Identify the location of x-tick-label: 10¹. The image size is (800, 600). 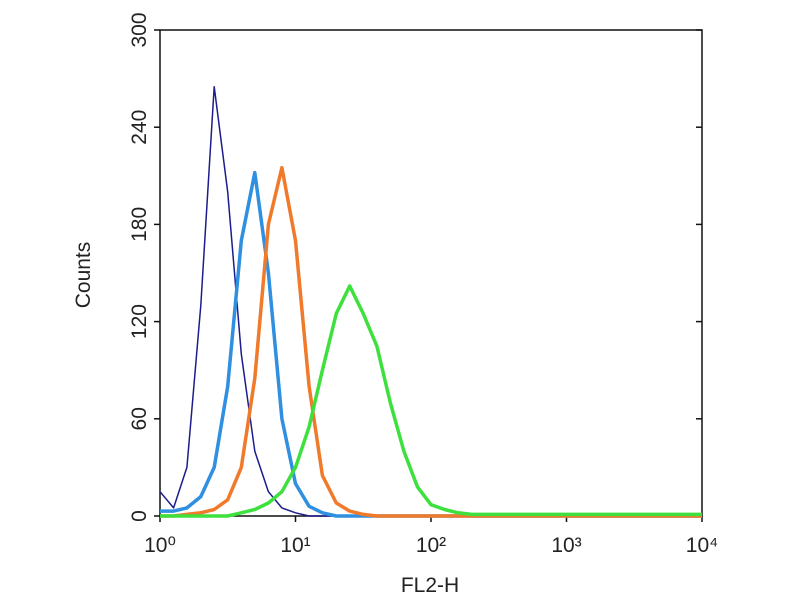
(295, 545).